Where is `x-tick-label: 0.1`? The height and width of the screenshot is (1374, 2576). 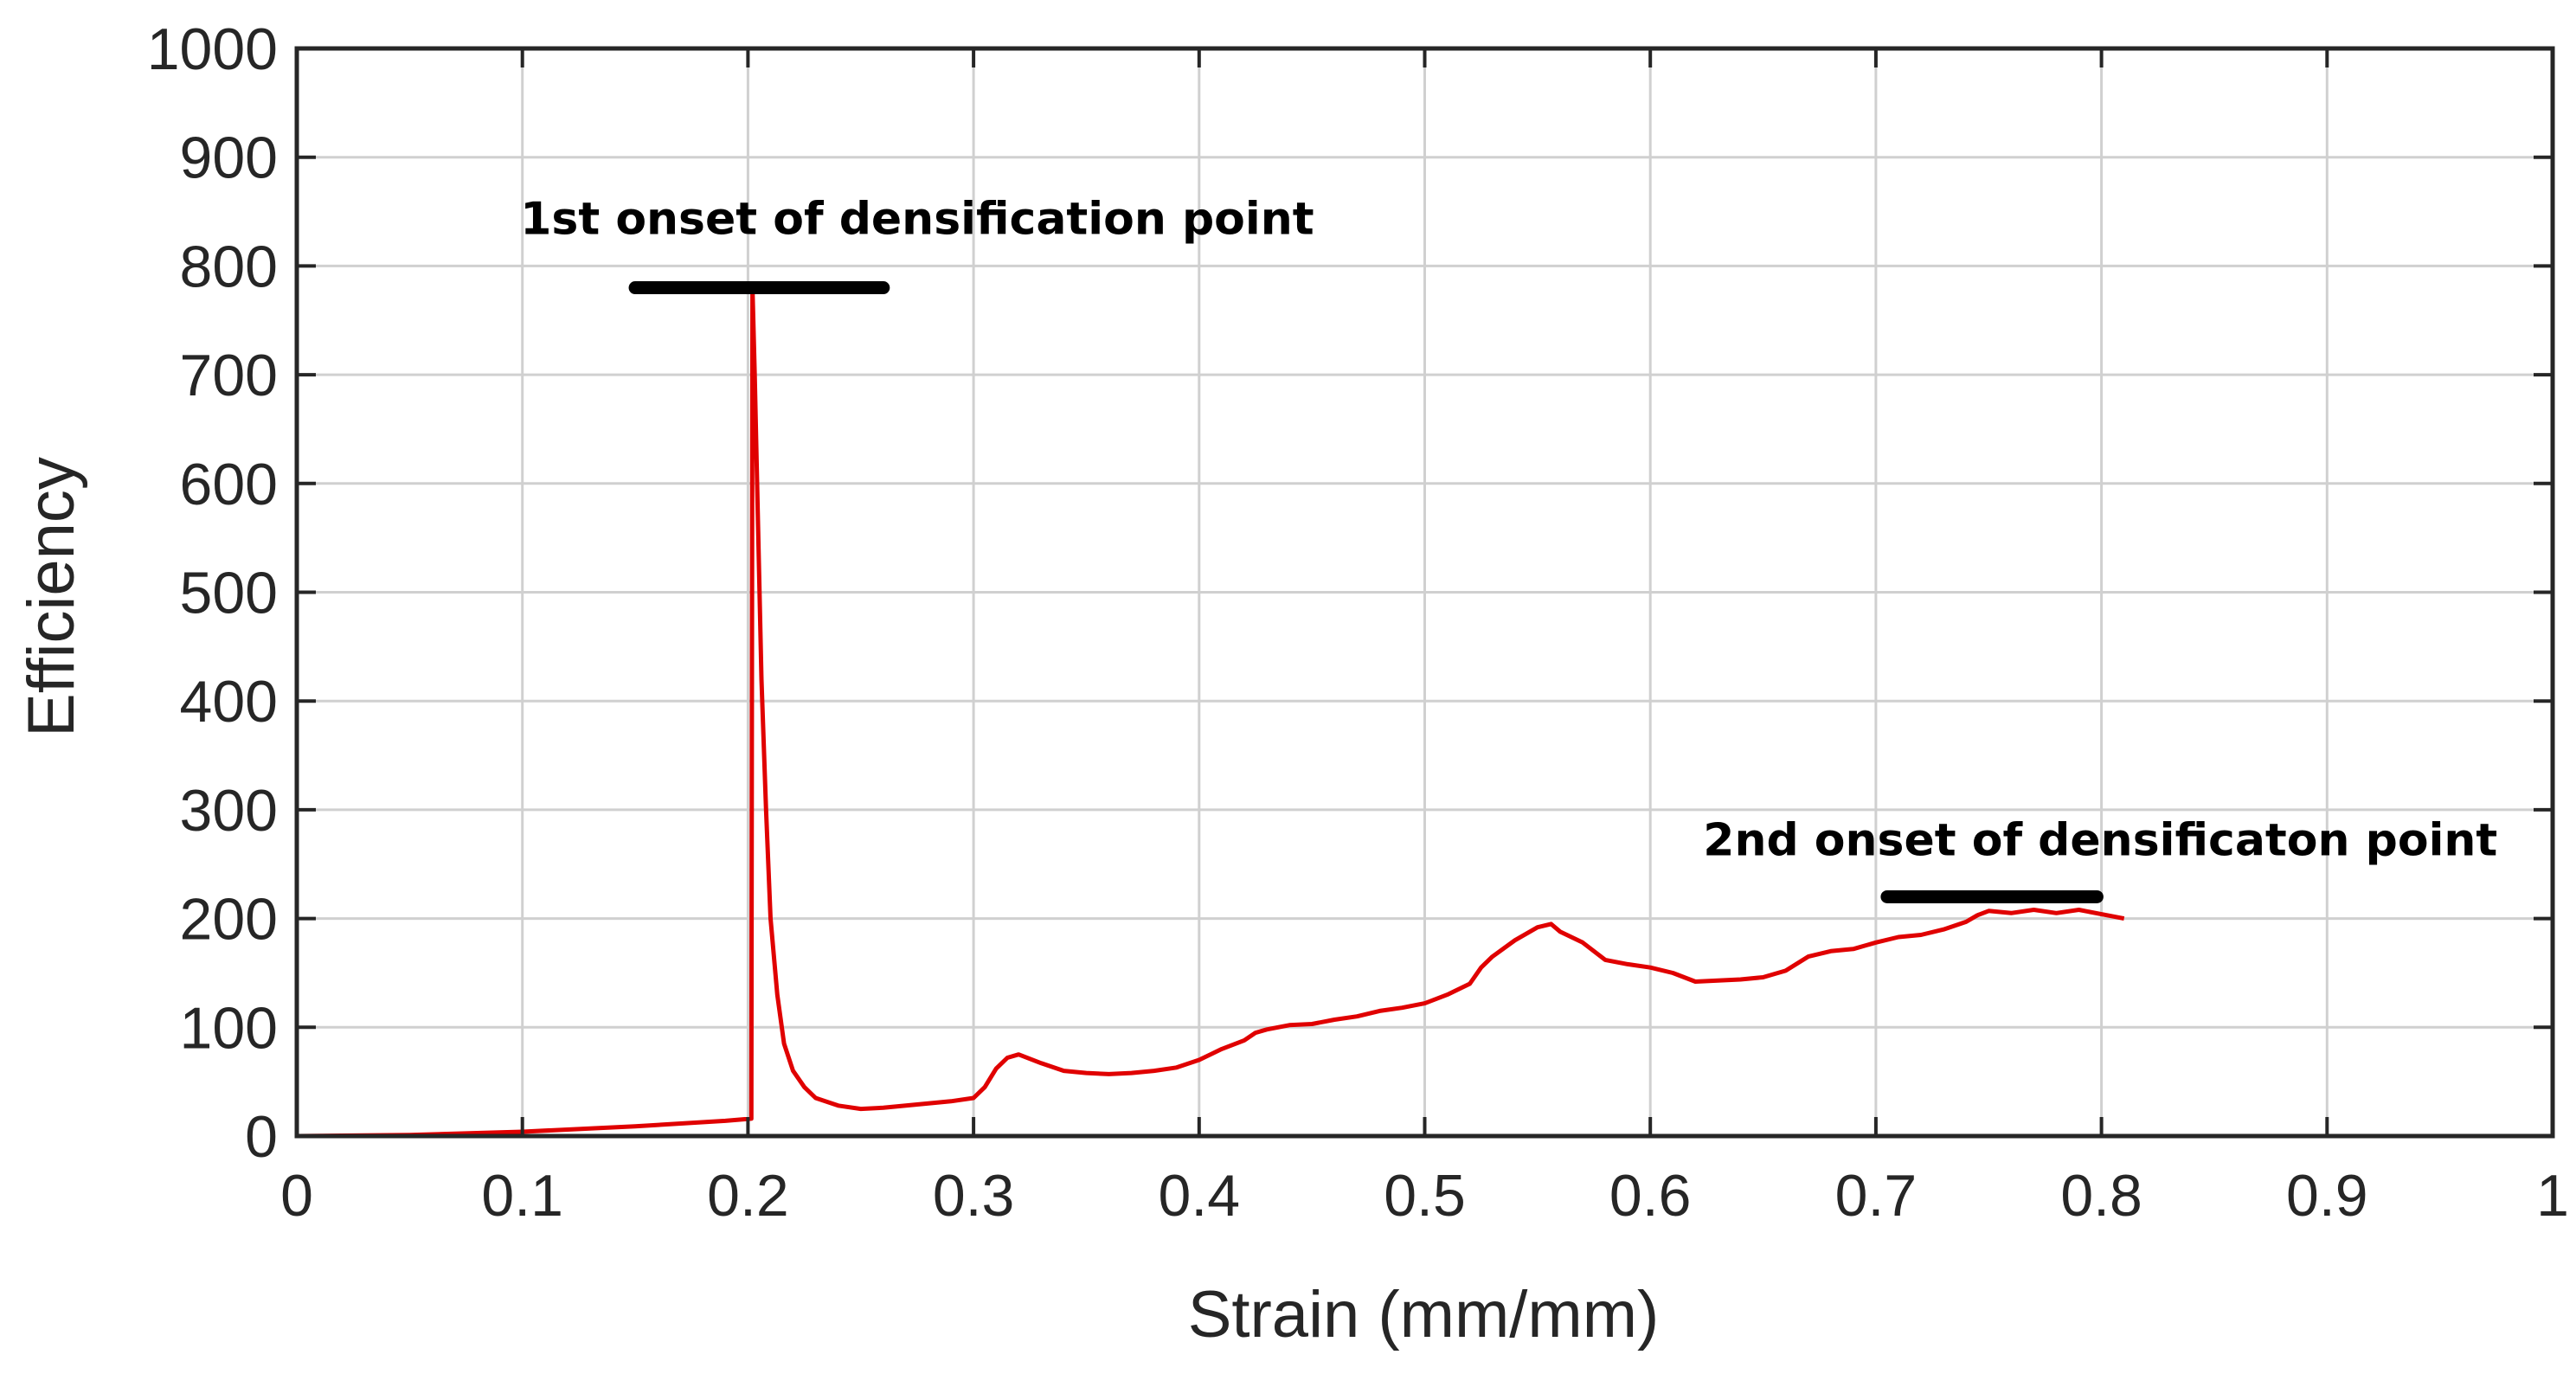
x-tick-label: 0.1 is located at coordinates (522, 1196).